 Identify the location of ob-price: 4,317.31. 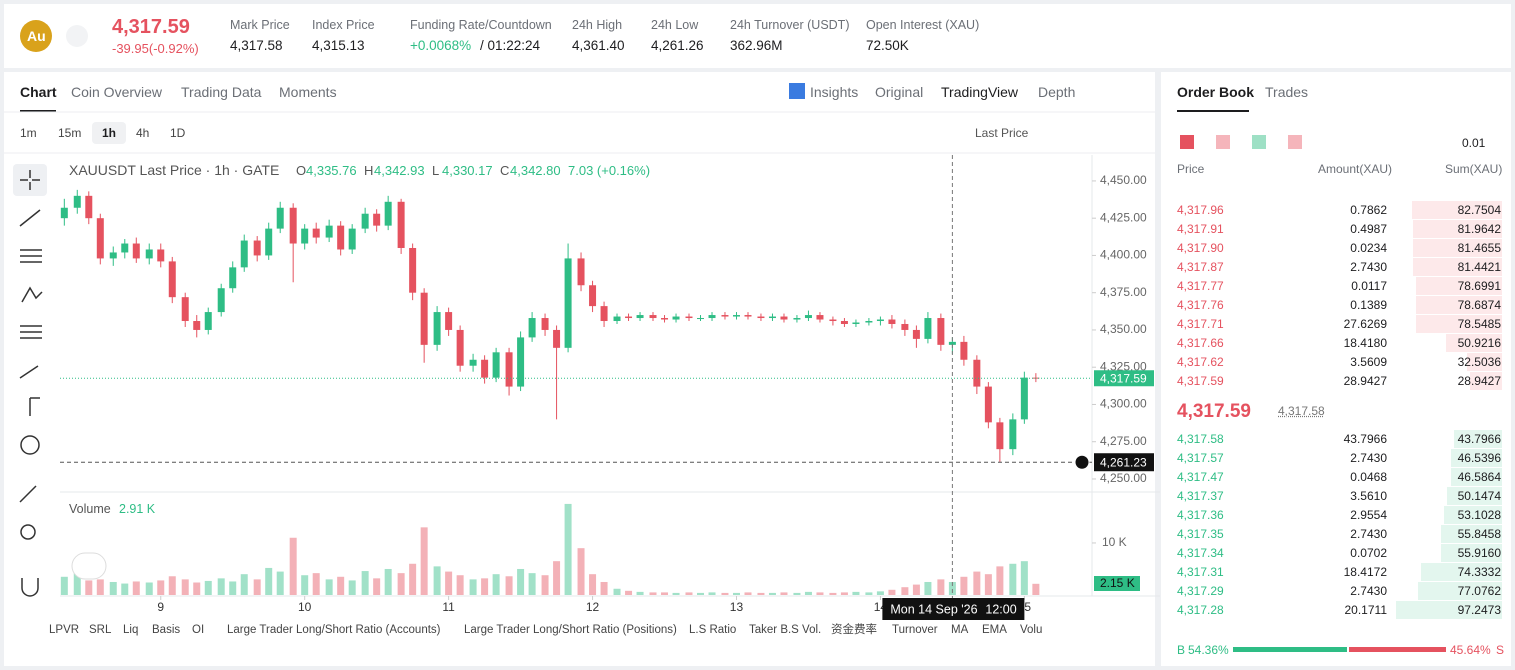
(1200, 572).